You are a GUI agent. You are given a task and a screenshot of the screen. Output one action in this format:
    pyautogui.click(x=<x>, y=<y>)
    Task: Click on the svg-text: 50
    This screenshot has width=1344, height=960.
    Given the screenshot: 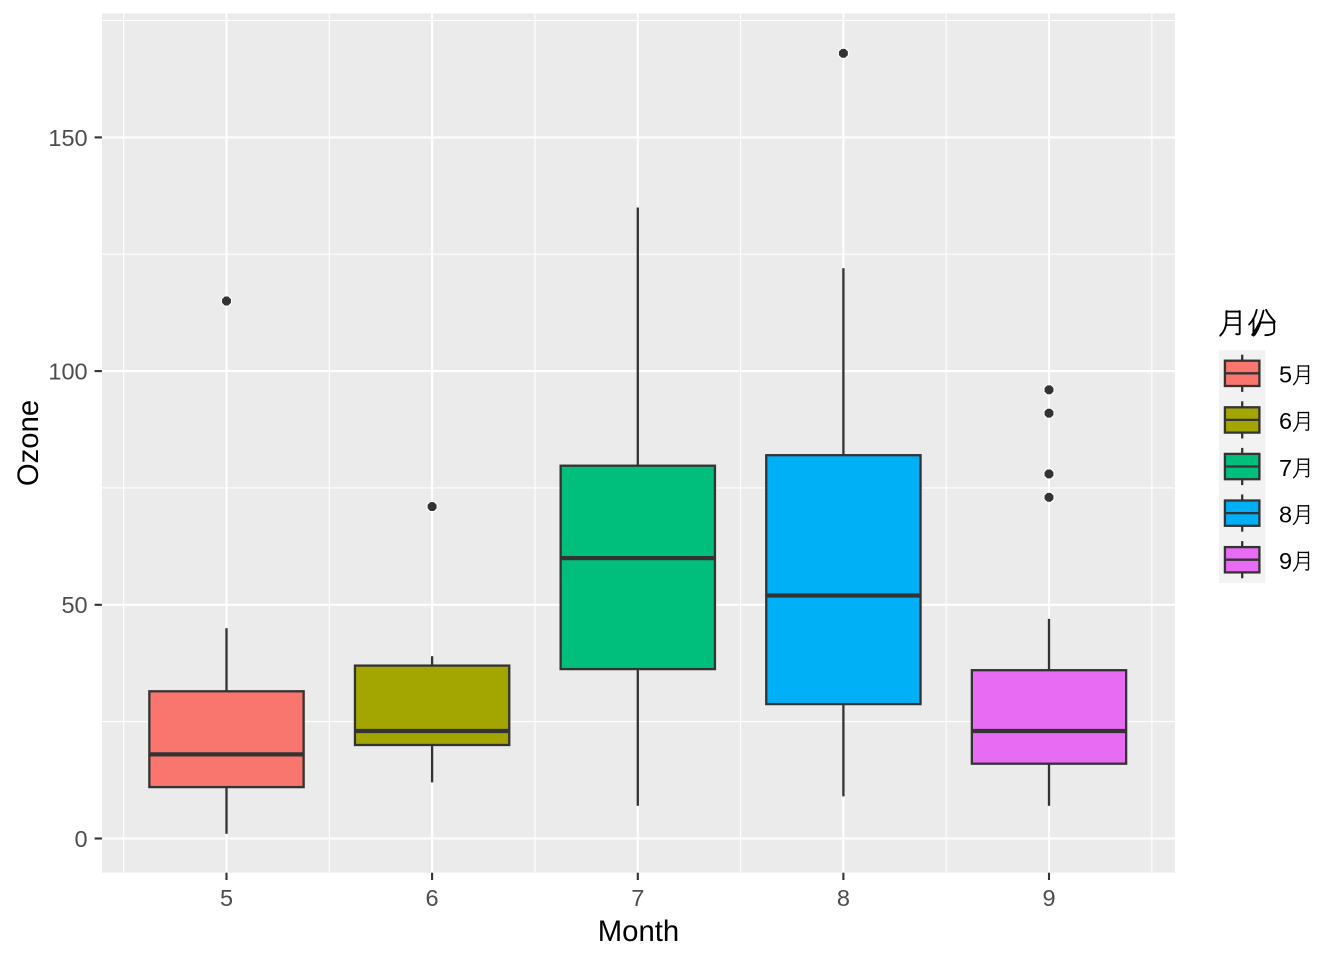 What is the action you would take?
    pyautogui.click(x=74, y=605)
    